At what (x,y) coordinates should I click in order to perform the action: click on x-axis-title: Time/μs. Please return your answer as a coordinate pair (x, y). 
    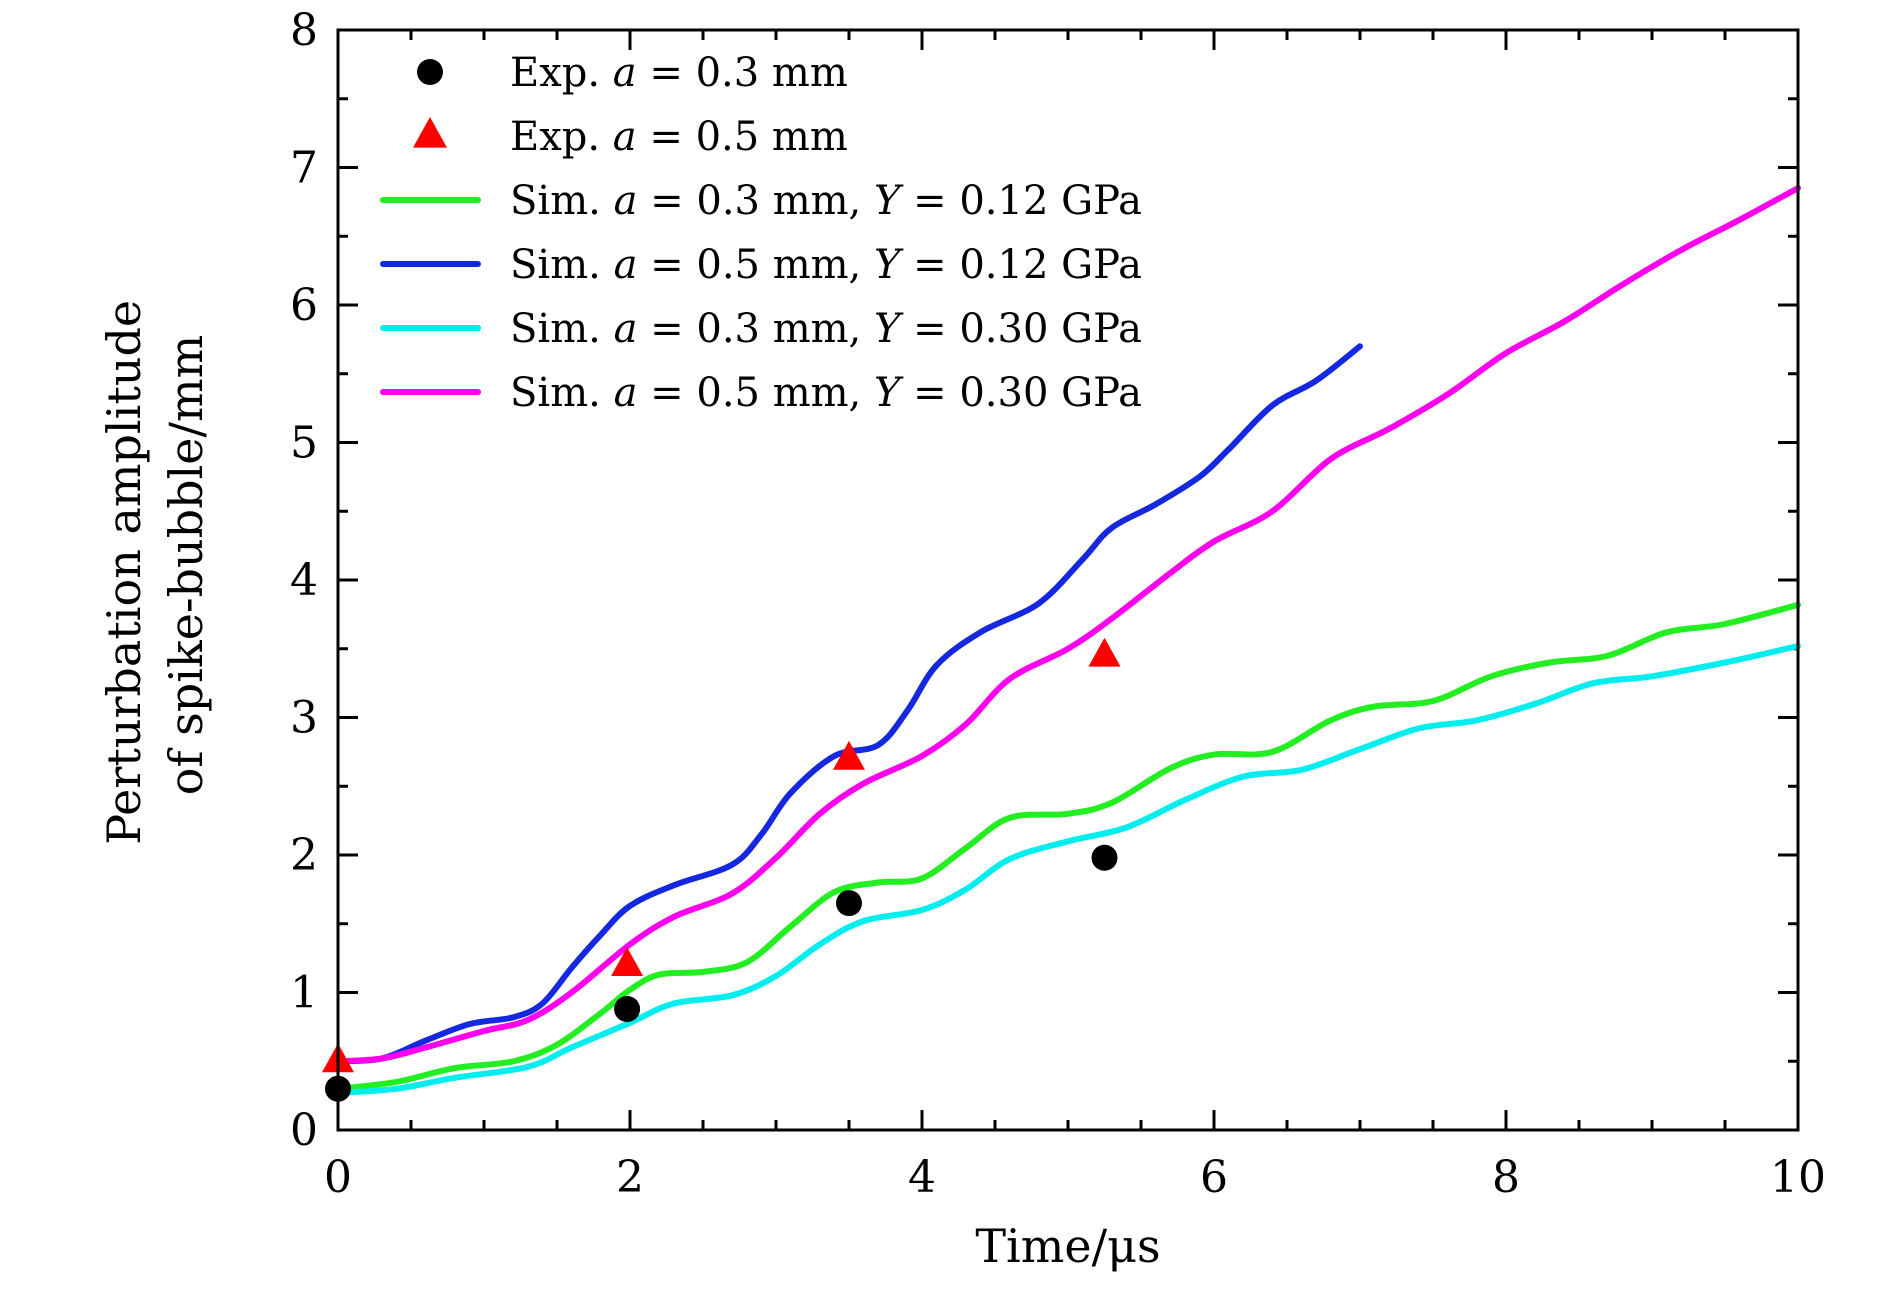
    Looking at the image, I should click on (1067, 1246).